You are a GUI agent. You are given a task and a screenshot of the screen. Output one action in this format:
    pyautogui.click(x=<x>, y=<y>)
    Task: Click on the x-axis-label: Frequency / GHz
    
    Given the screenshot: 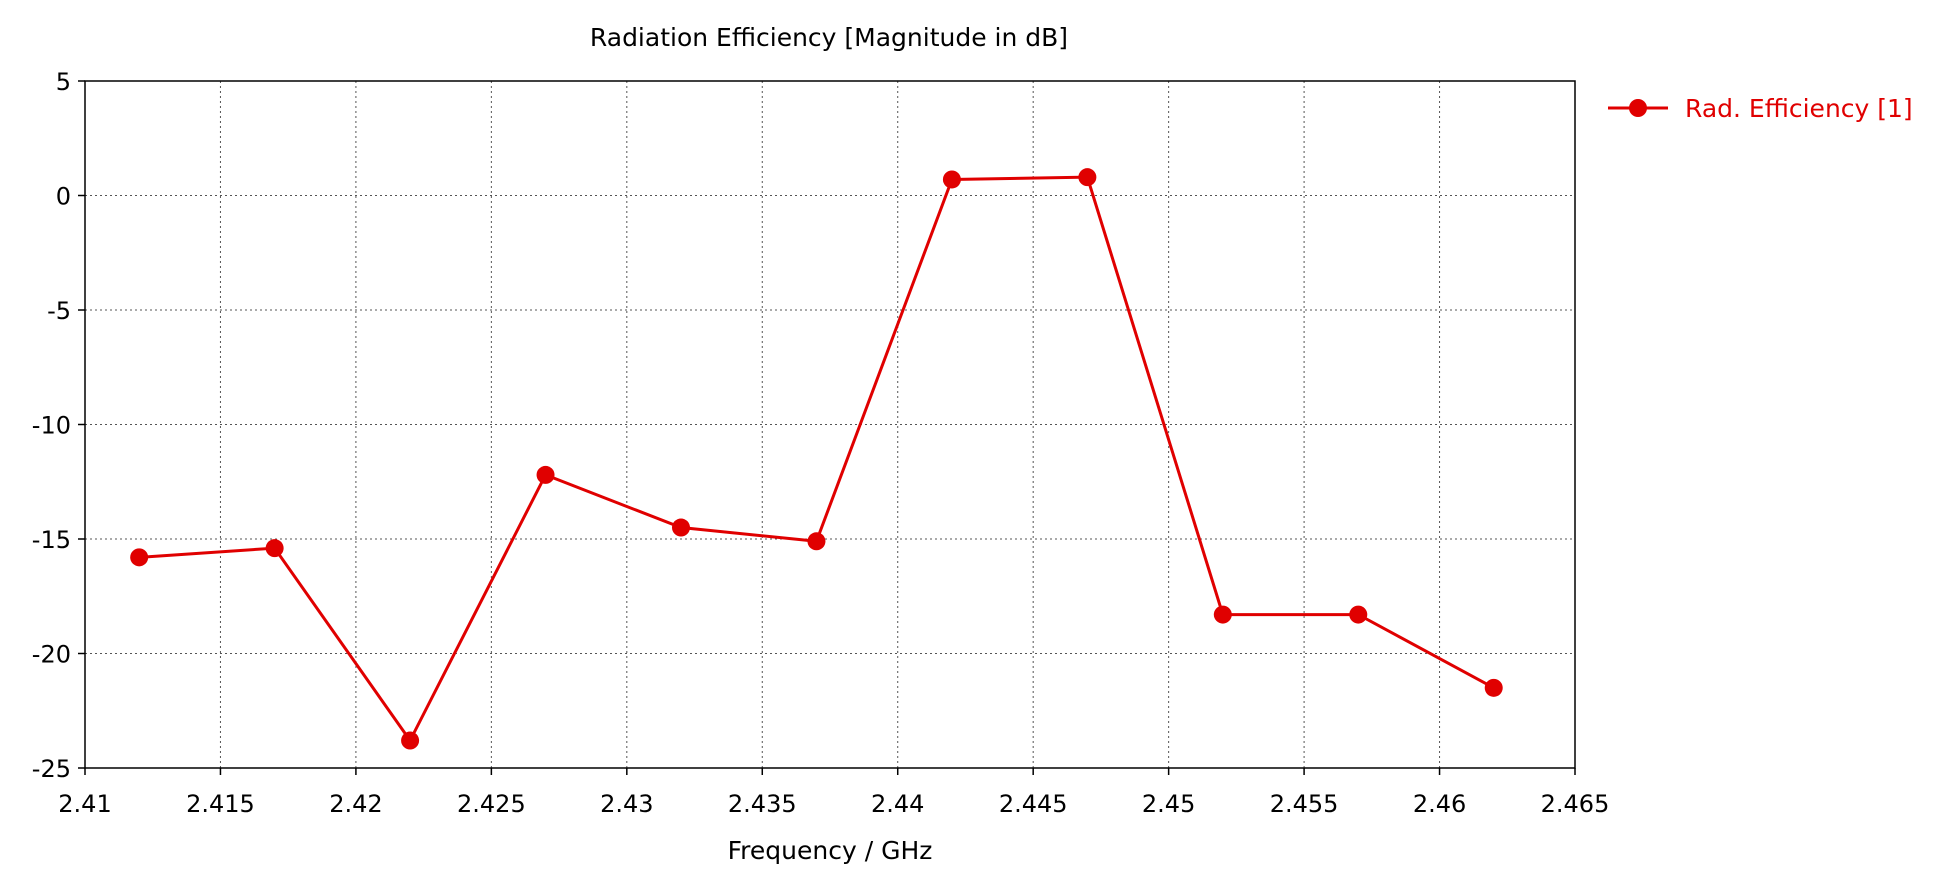 What is the action you would take?
    pyautogui.click(x=830, y=850)
    